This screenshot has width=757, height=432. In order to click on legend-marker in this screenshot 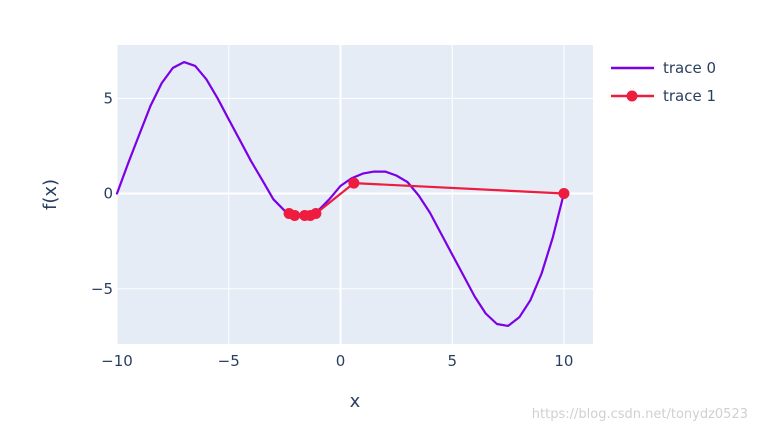, I will do `click(632, 96)`.